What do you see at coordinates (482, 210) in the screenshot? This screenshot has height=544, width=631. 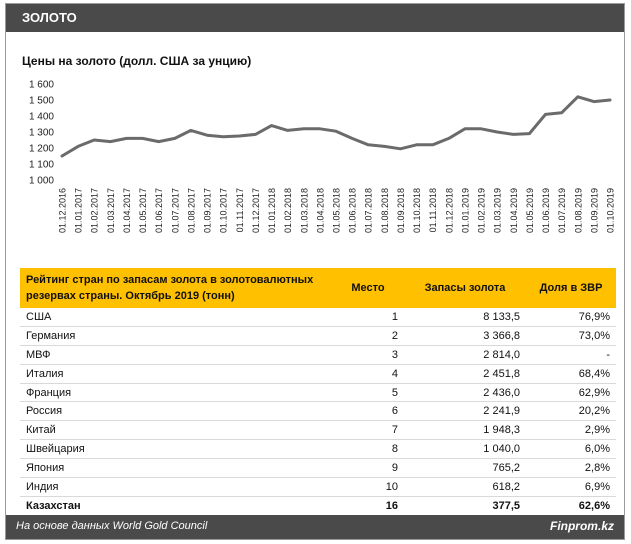 I see `x-tick-label: 01.02.2019` at bounding box center [482, 210].